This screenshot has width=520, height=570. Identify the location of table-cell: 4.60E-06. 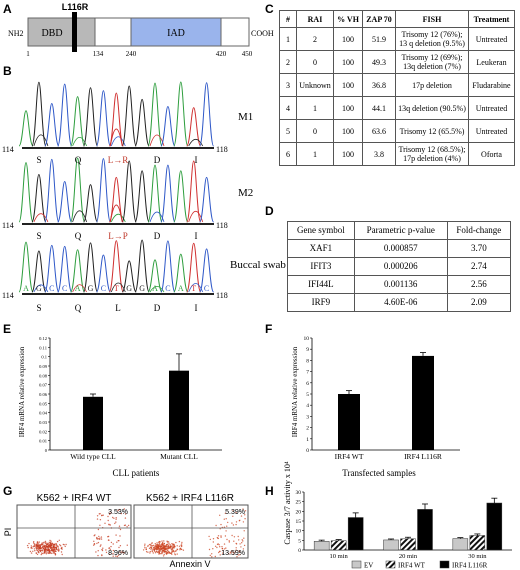
(400, 302).